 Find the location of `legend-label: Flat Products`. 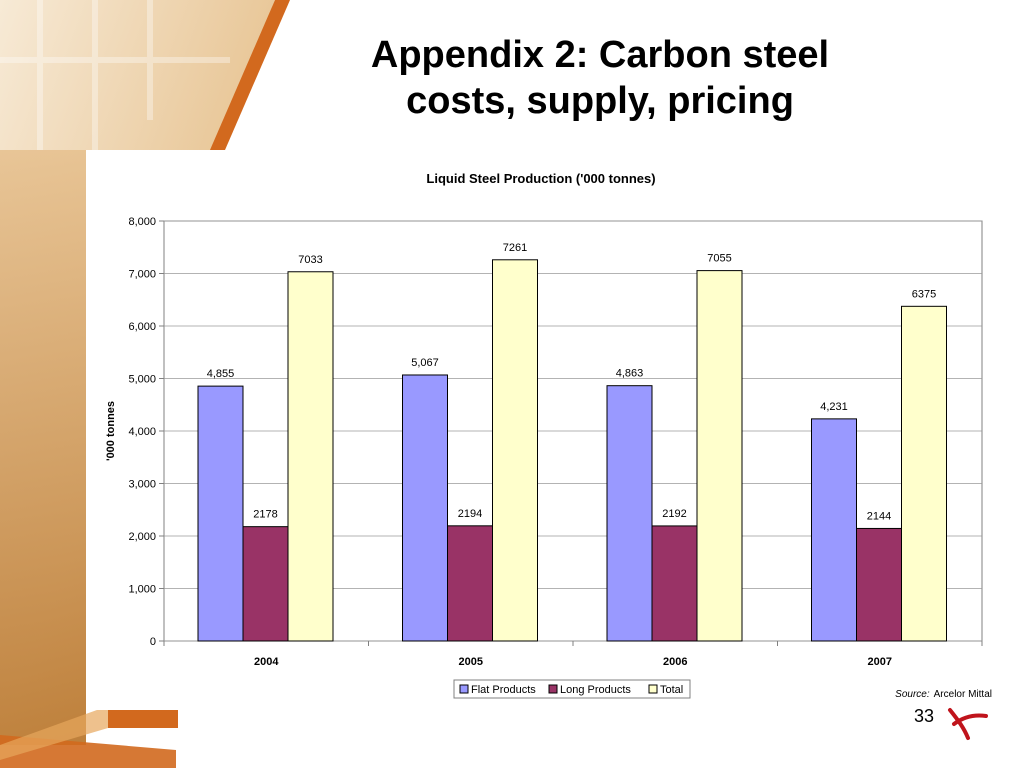

legend-label: Flat Products is located at coordinates (503, 690).